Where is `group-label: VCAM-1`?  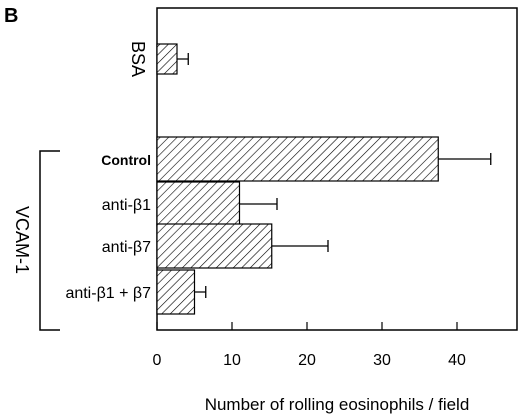
group-label: VCAM-1 is located at coordinates (22, 240).